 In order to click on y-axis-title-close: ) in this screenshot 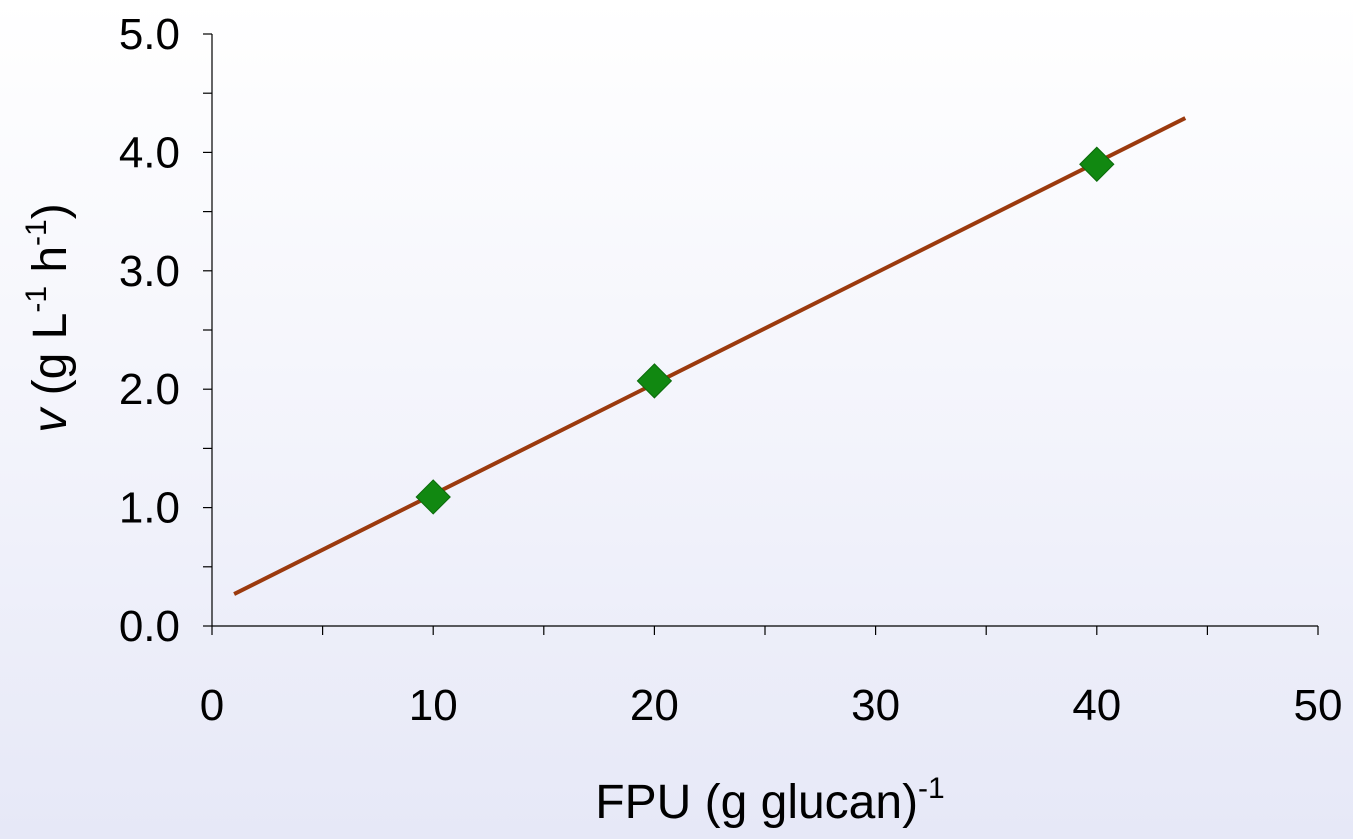, I will do `click(50, 211)`.